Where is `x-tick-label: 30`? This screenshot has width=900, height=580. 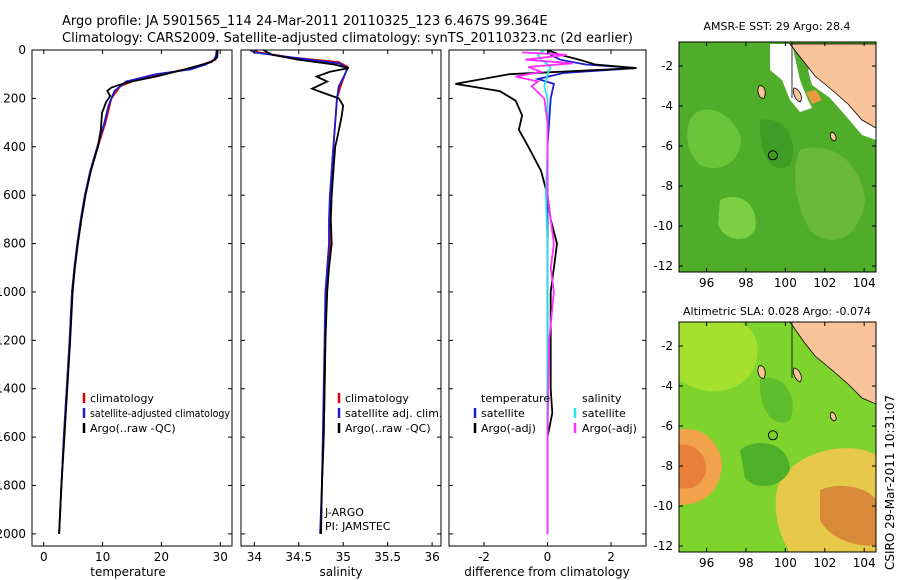 x-tick-label: 30 is located at coordinates (220, 557).